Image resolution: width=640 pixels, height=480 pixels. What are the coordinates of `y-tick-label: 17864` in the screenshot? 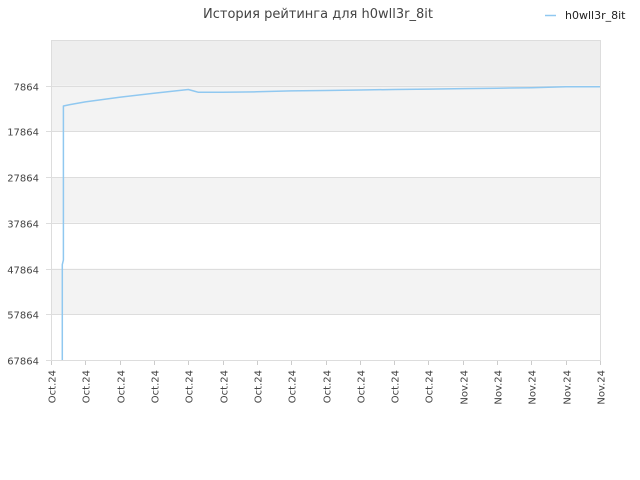 It's located at (23, 133).